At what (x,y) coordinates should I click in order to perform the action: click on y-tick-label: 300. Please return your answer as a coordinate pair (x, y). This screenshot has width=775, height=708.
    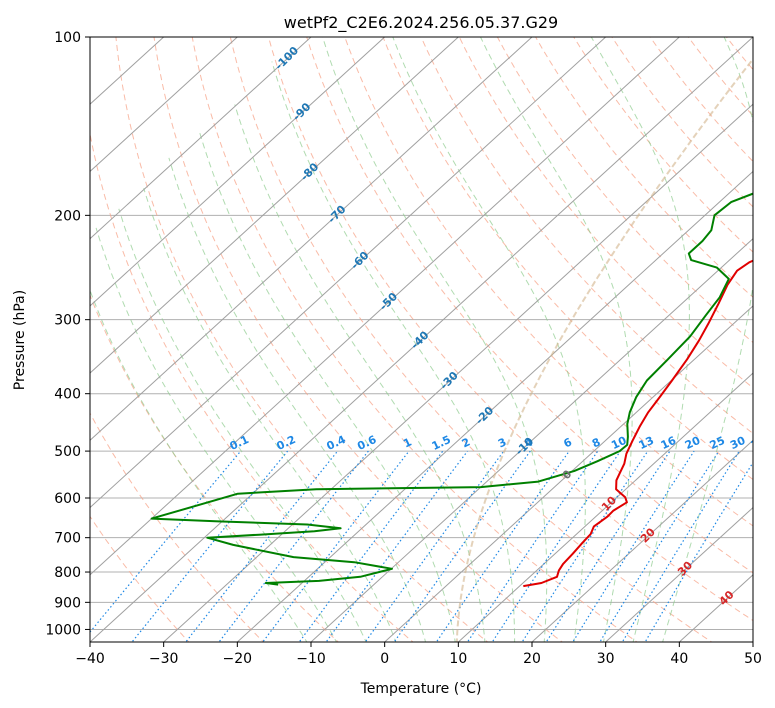
    Looking at the image, I should click on (67, 321).